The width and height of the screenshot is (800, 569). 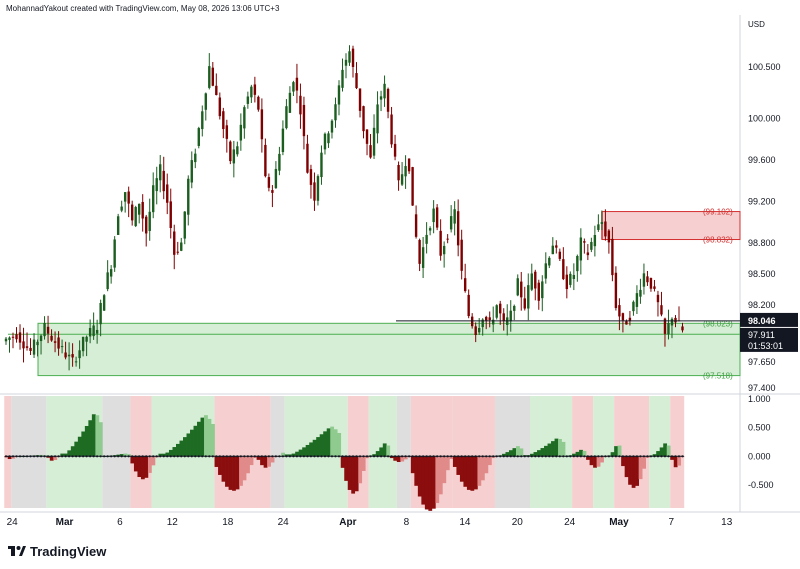 I want to click on price-tag-0: 98.046, so click(x=762, y=321).